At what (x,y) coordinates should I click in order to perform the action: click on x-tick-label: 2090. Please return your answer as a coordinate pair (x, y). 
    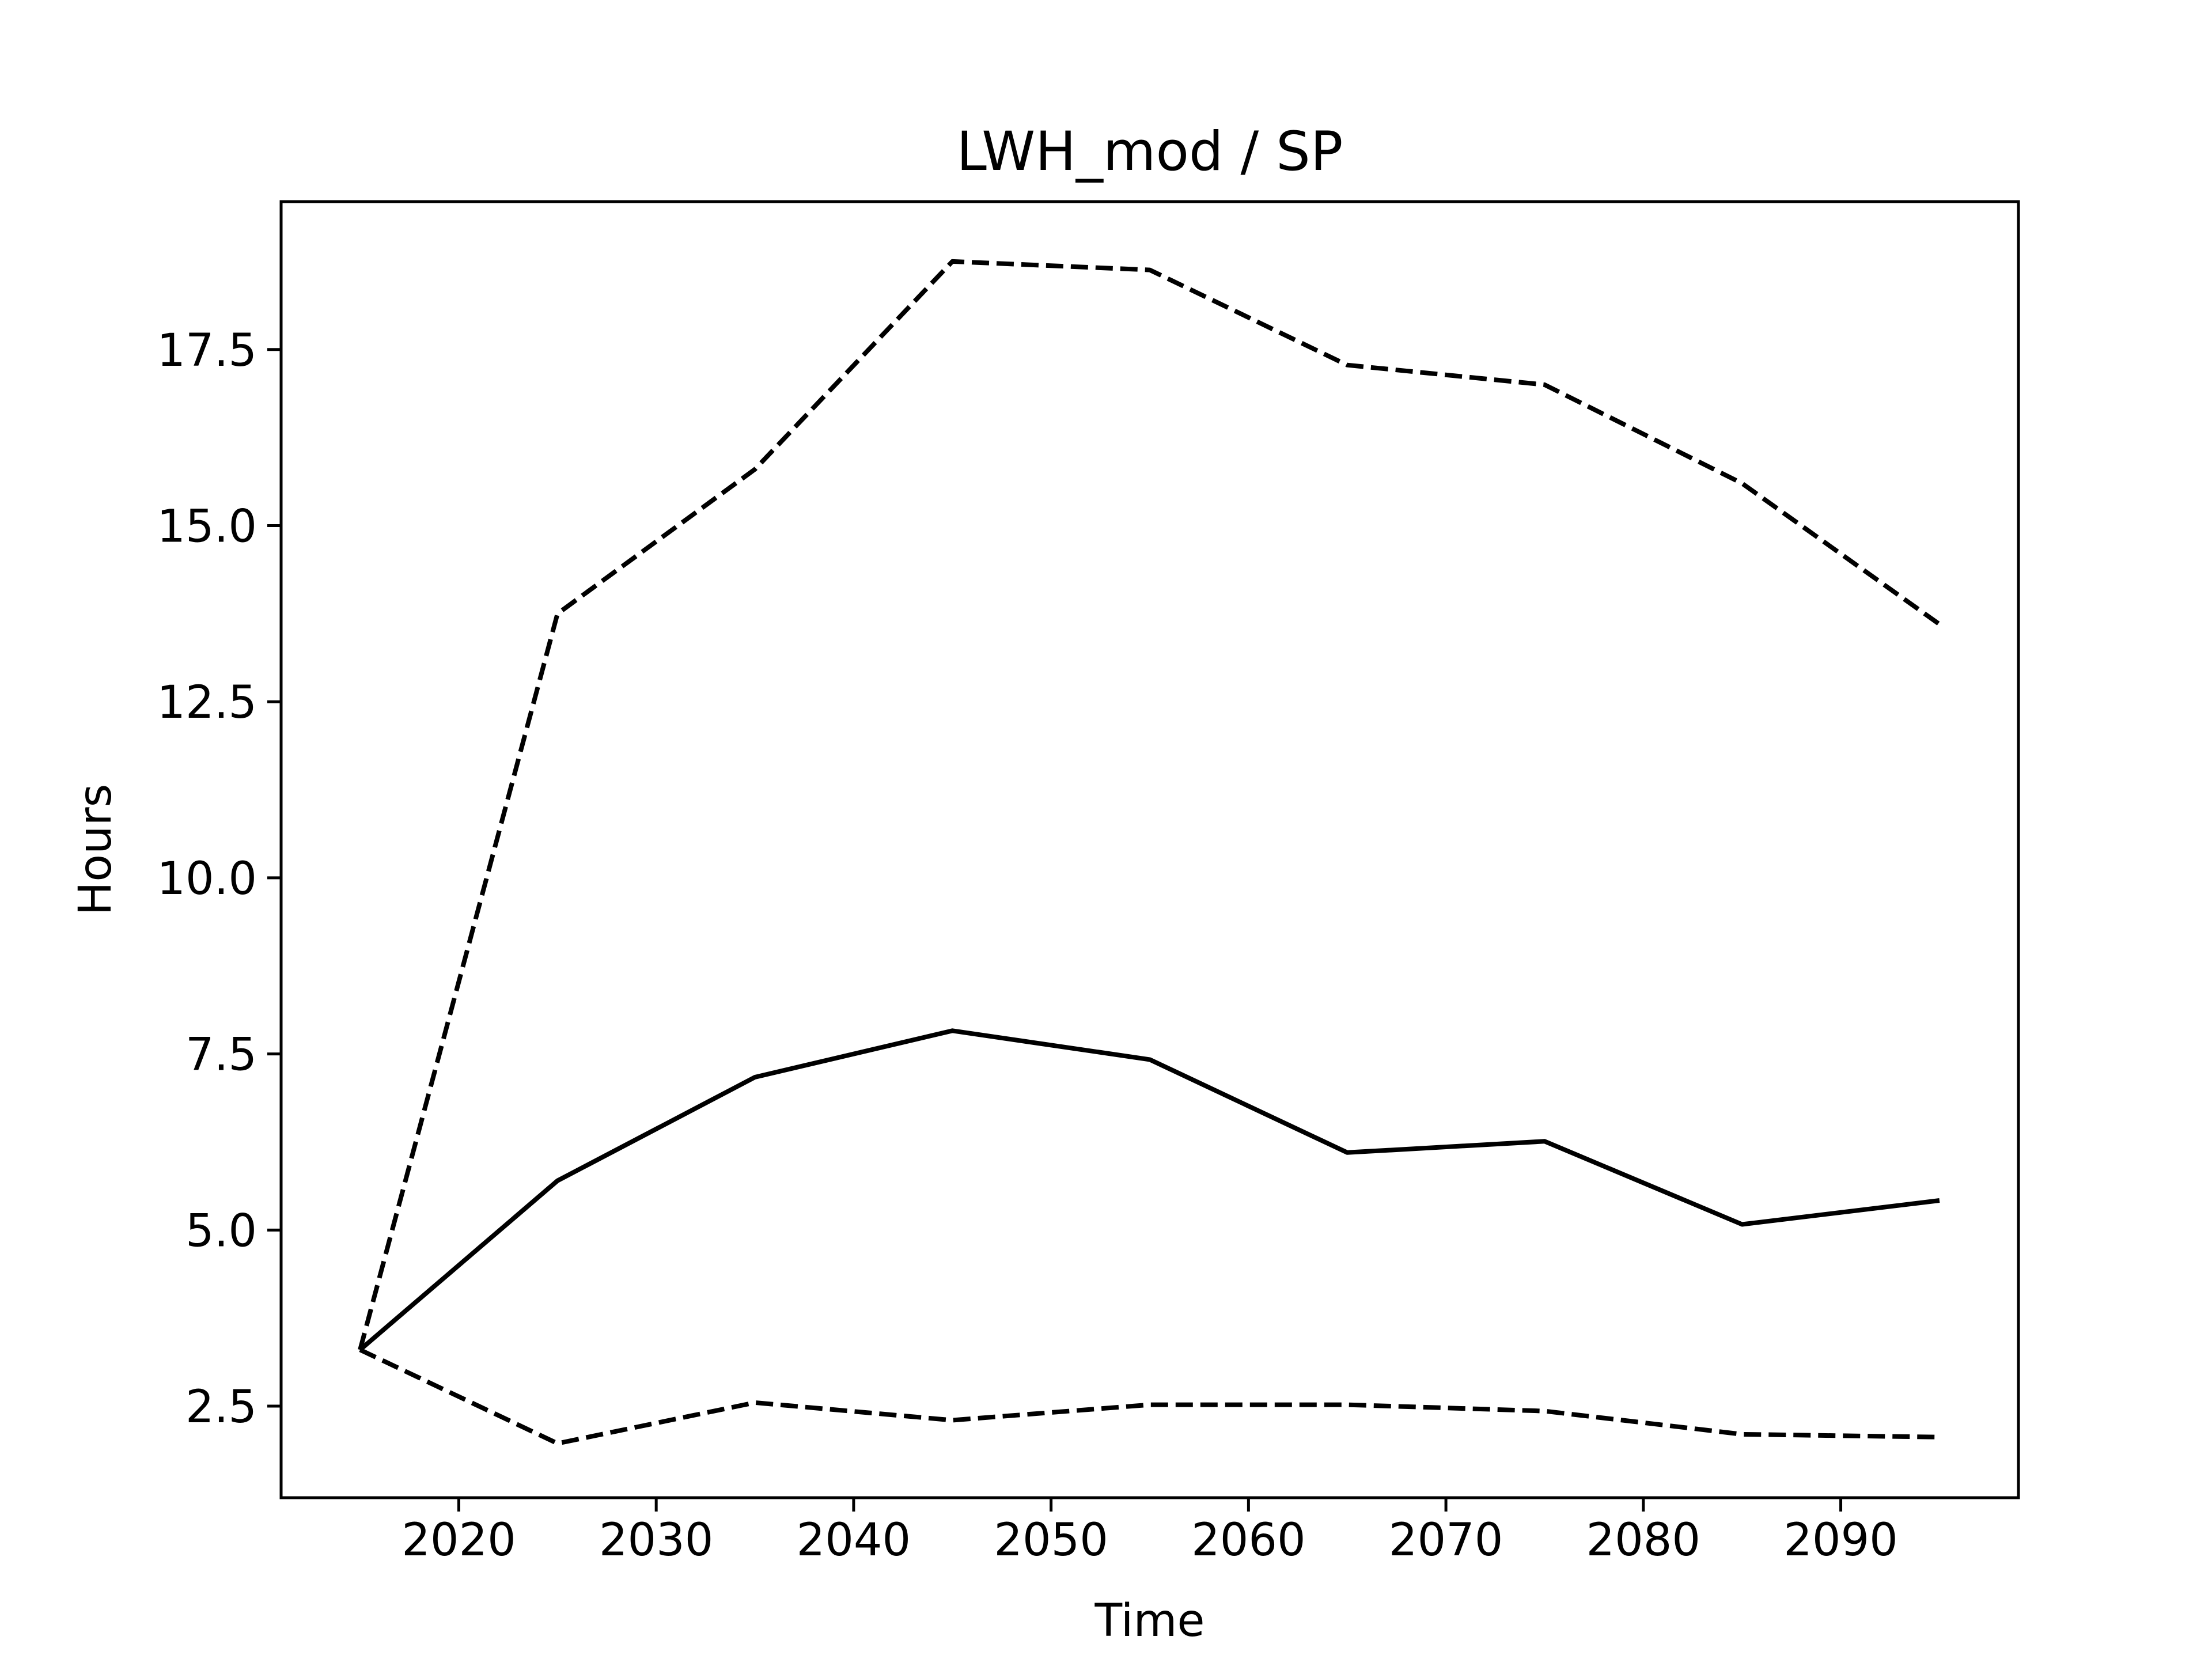
    Looking at the image, I should click on (1840, 1540).